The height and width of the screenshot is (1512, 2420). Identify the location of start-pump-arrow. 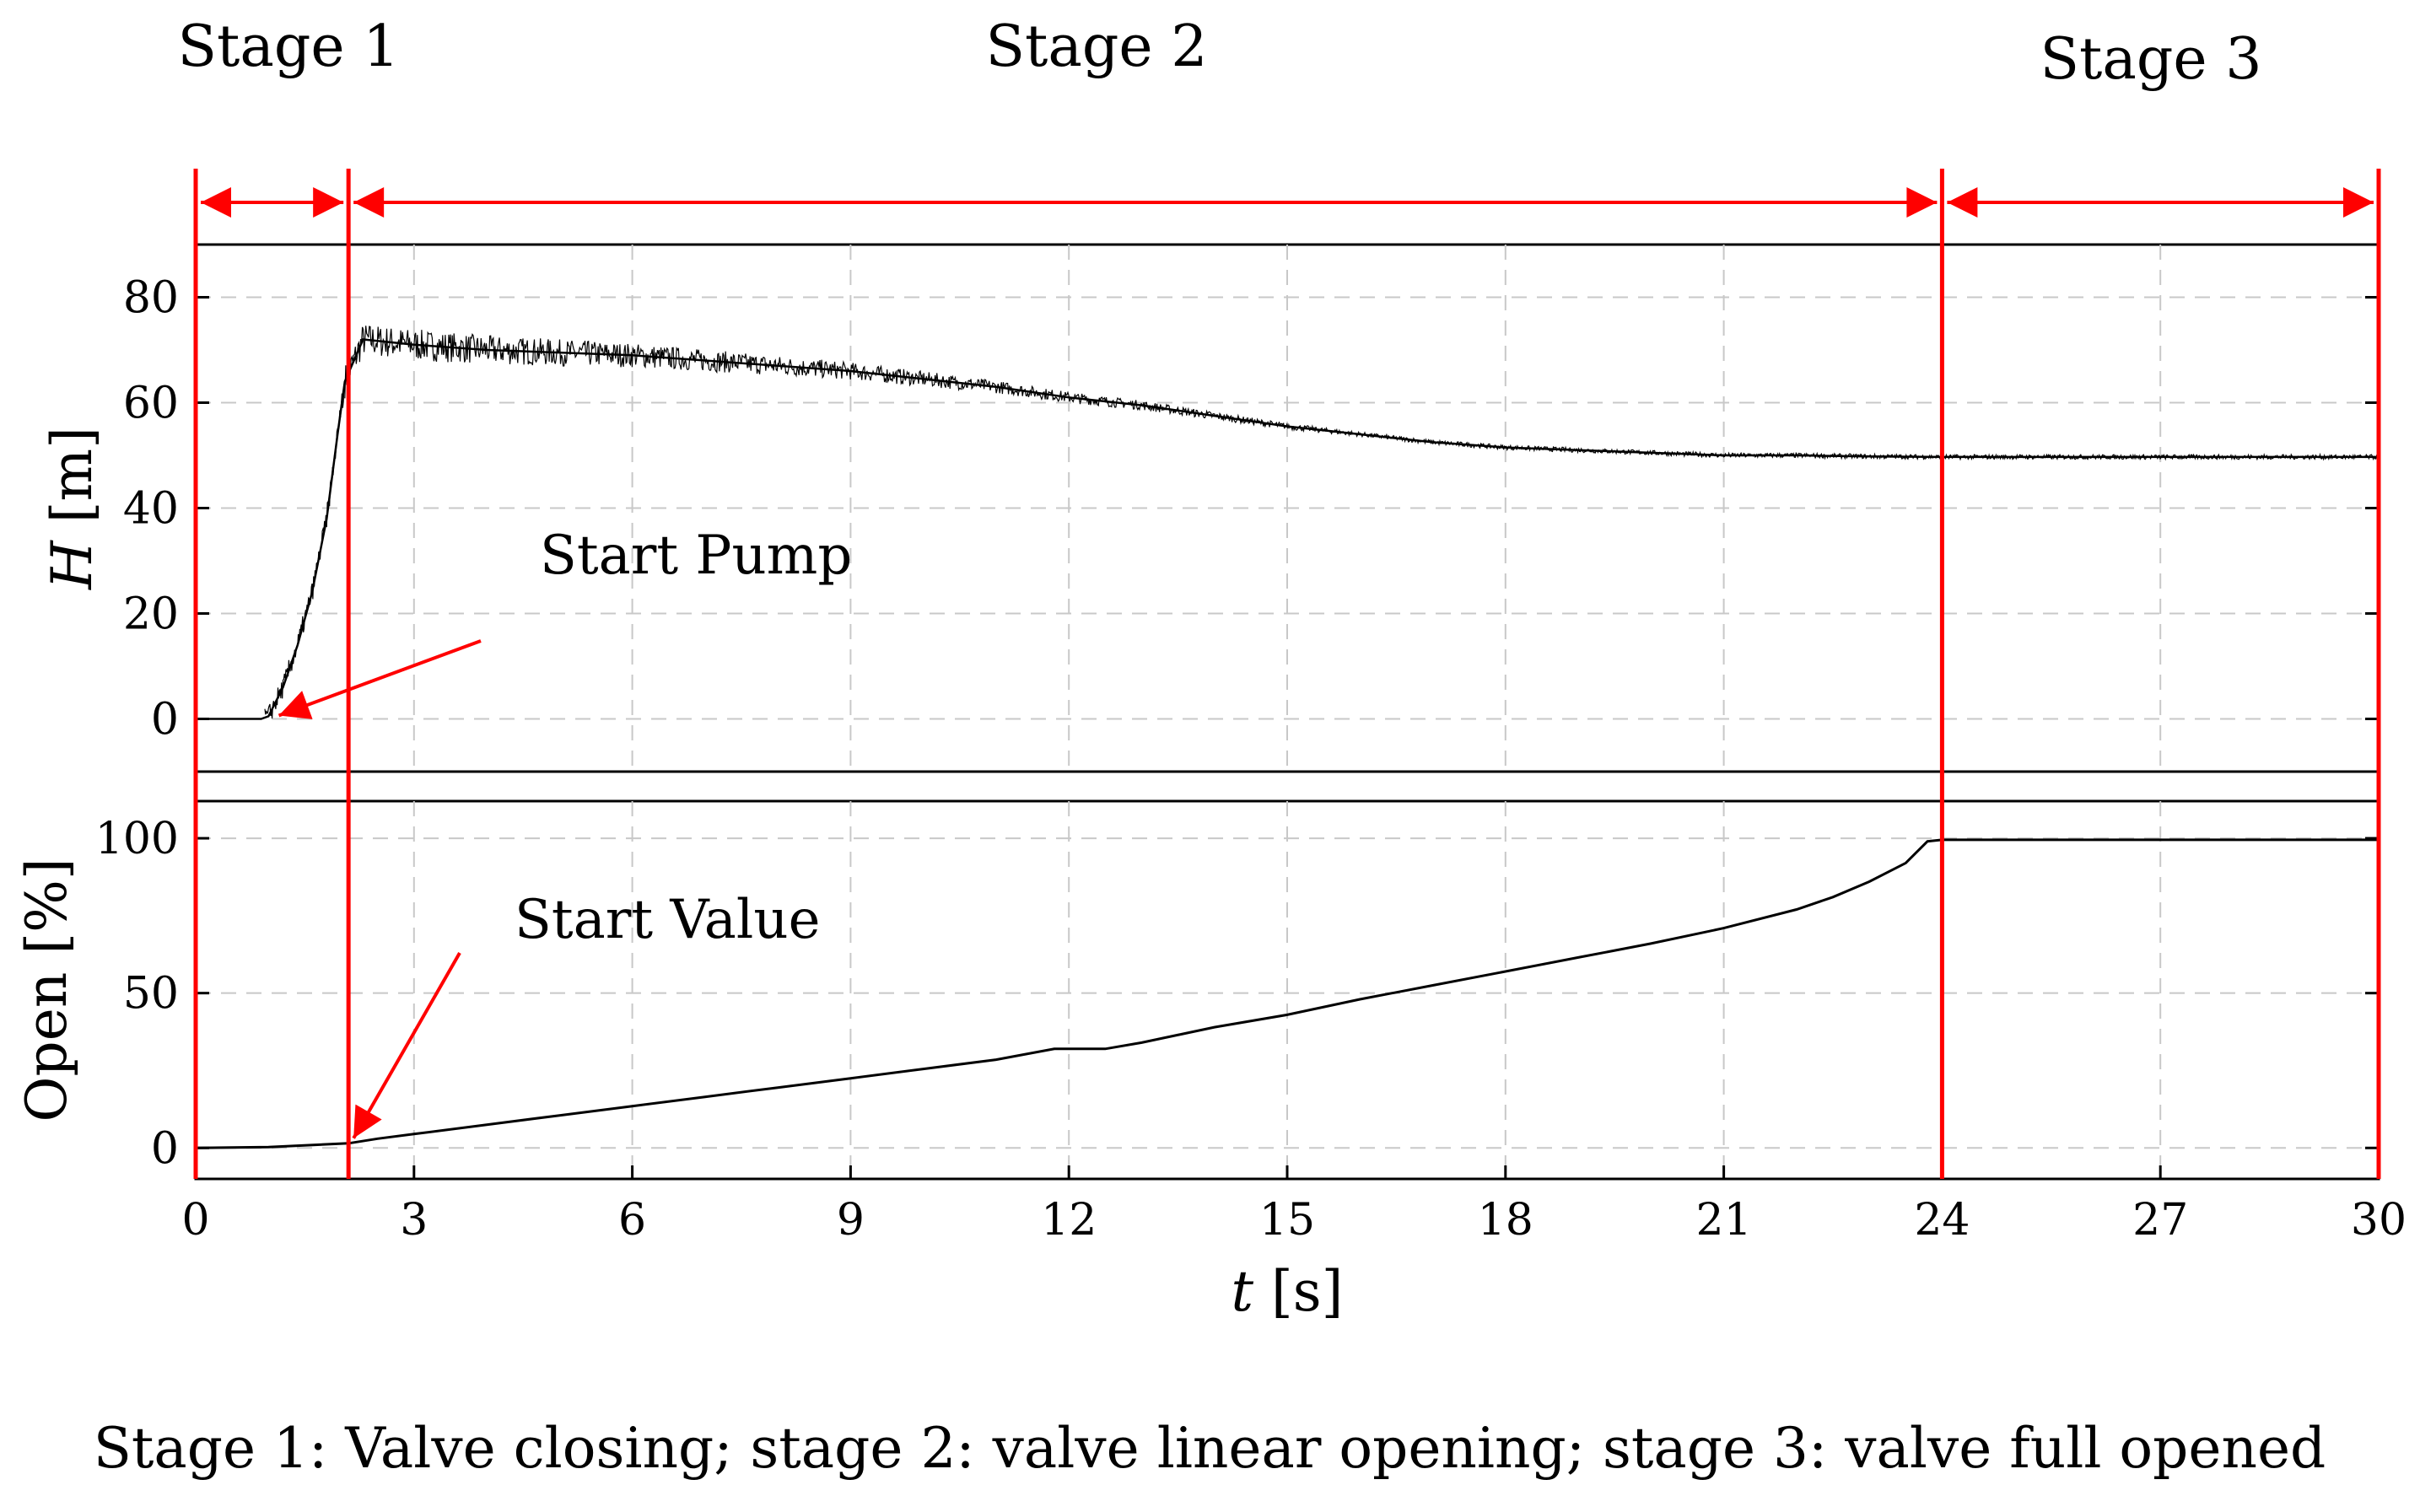
(380, 679).